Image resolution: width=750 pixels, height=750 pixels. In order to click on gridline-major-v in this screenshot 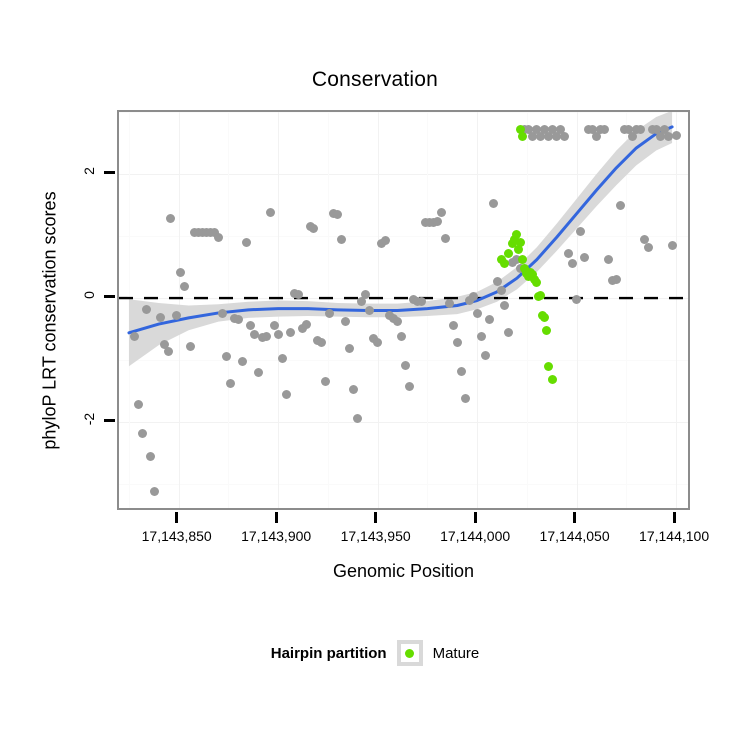, I will do `click(577, 310)`.